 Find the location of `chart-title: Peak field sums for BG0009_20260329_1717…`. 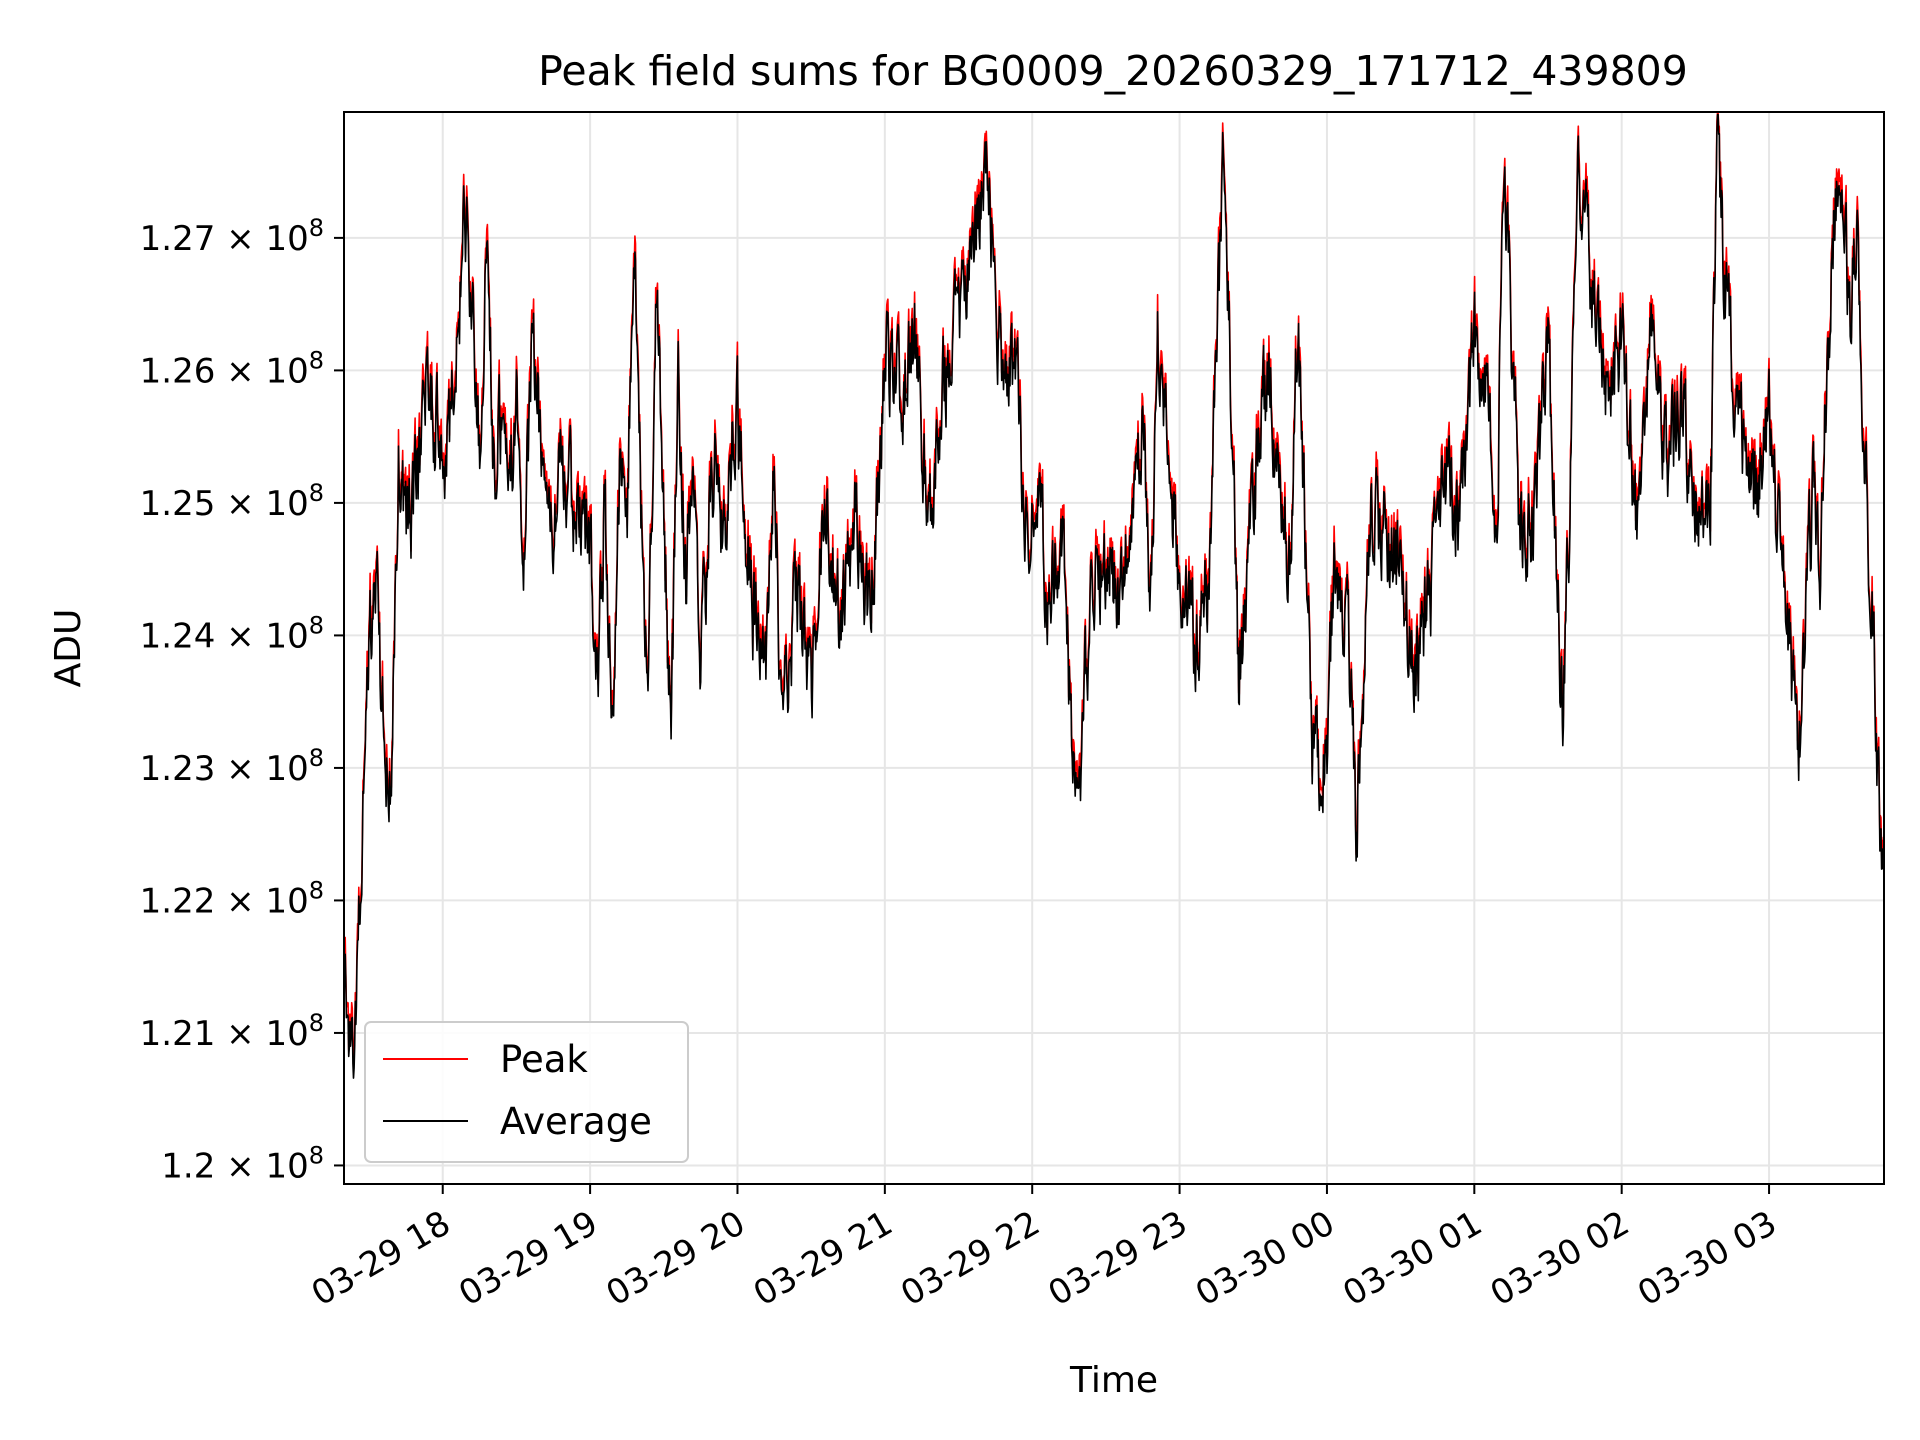

chart-title: Peak field sums for BG0009_20260329_1717… is located at coordinates (1113, 71).